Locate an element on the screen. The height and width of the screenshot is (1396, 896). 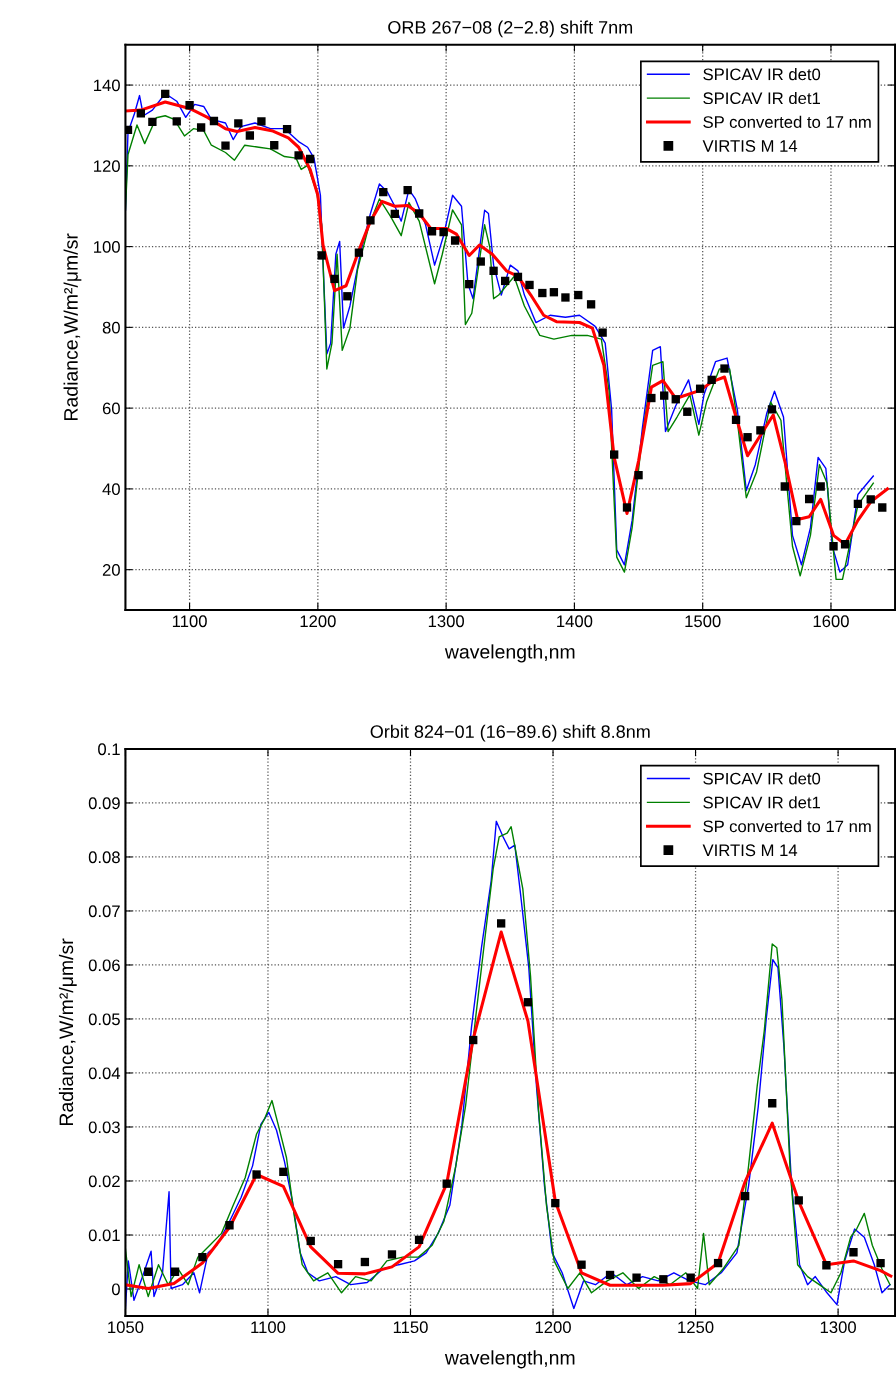
x-tick-label: 1050 is located at coordinates (126, 1327).